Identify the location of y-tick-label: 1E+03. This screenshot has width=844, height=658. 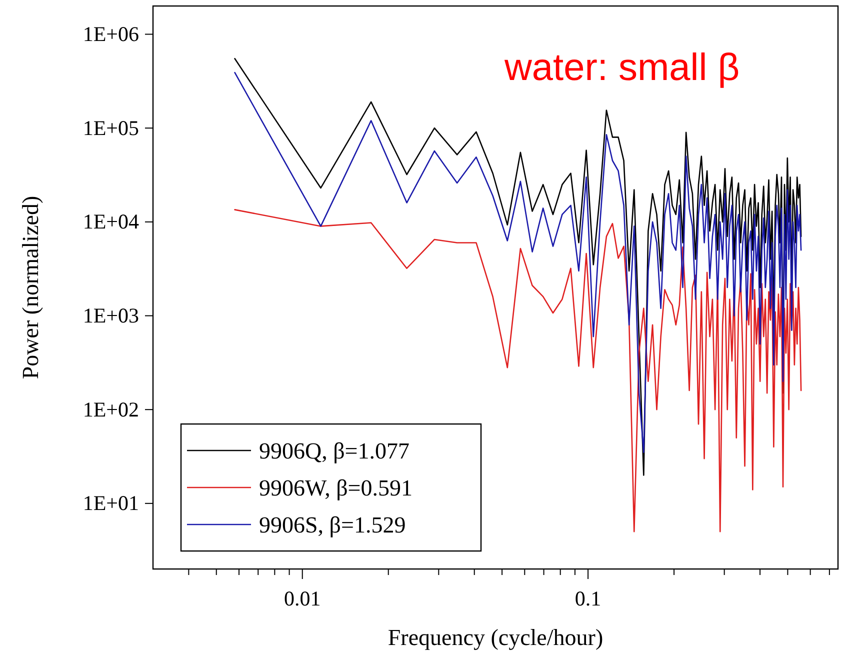
(110, 315).